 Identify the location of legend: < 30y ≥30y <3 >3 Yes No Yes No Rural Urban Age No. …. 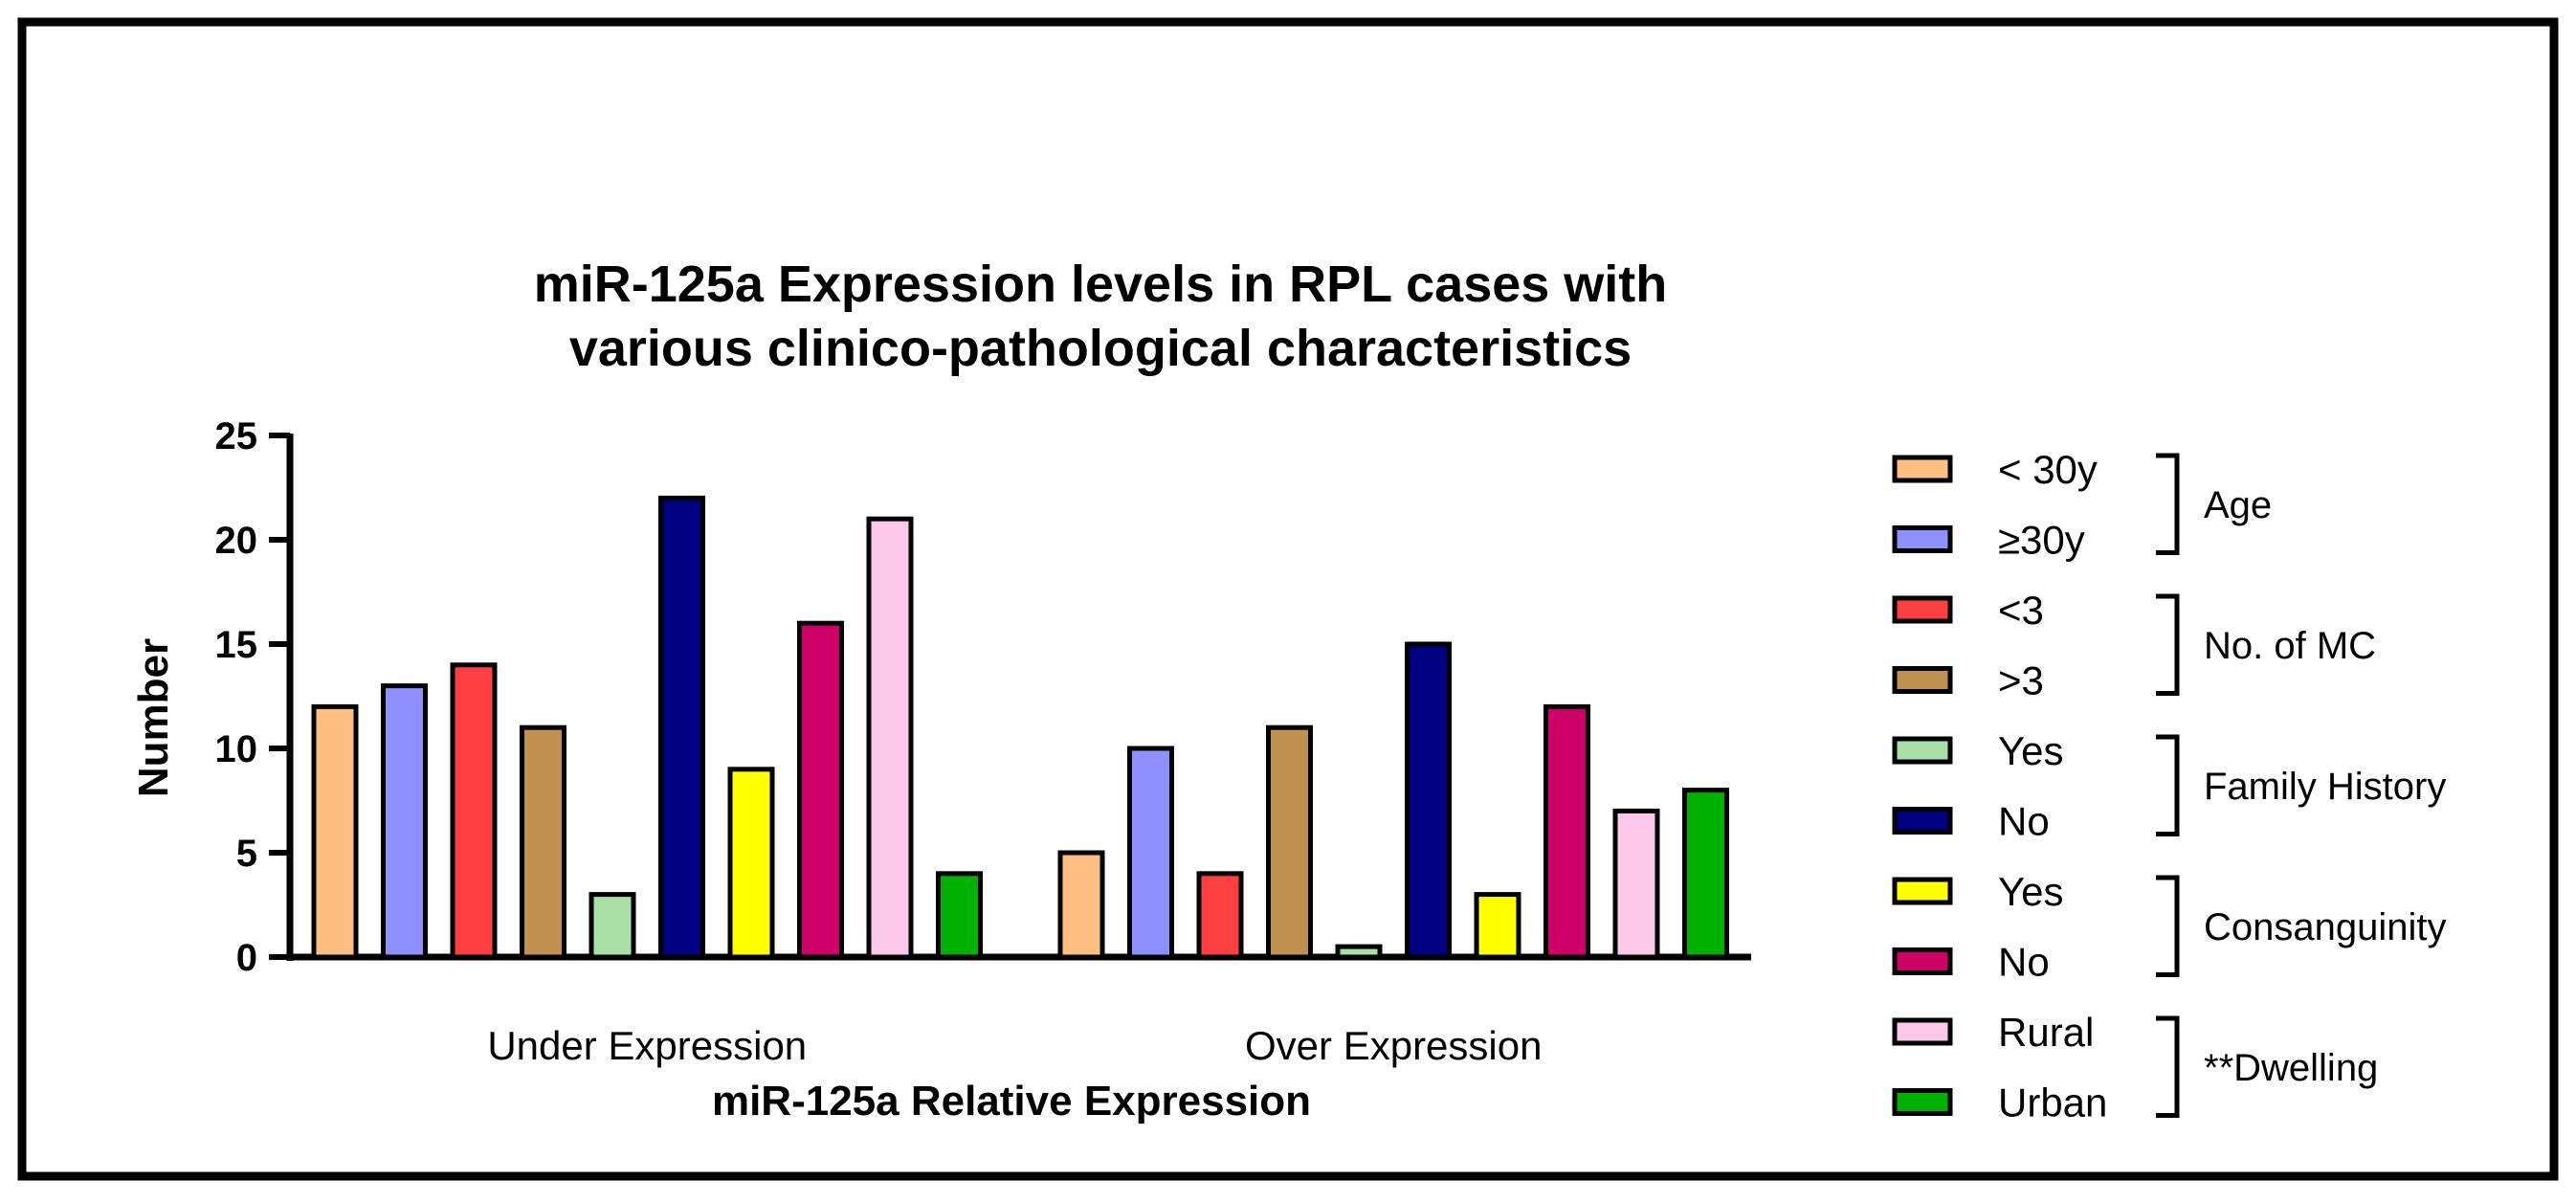
(2169, 786).